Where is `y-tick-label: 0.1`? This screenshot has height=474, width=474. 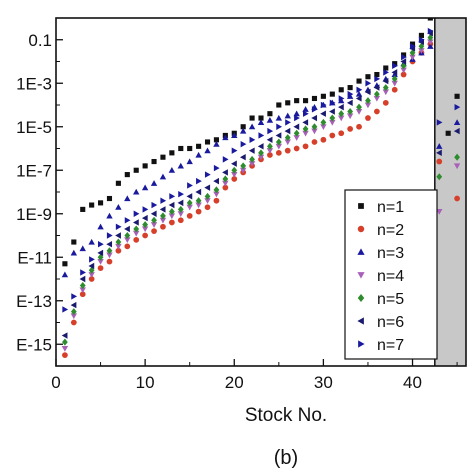 y-tick-label: 0.1 is located at coordinates (40, 40).